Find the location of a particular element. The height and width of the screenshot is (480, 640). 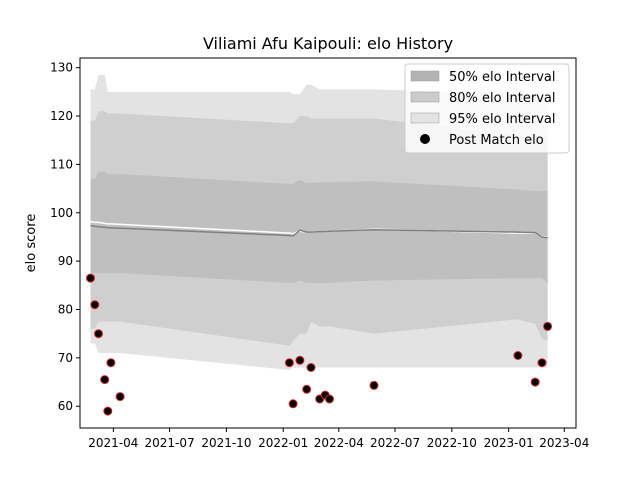

legend-label-50-elo-interval: 50% elo Interval is located at coordinates (502, 77).